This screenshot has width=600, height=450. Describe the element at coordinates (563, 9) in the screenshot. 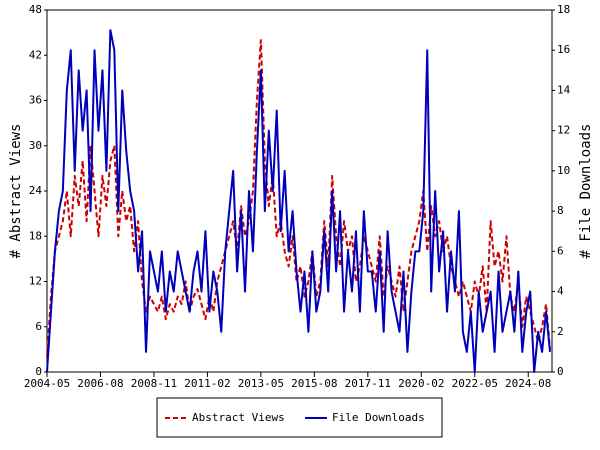

I see `y2-tick-label: 18` at that location.